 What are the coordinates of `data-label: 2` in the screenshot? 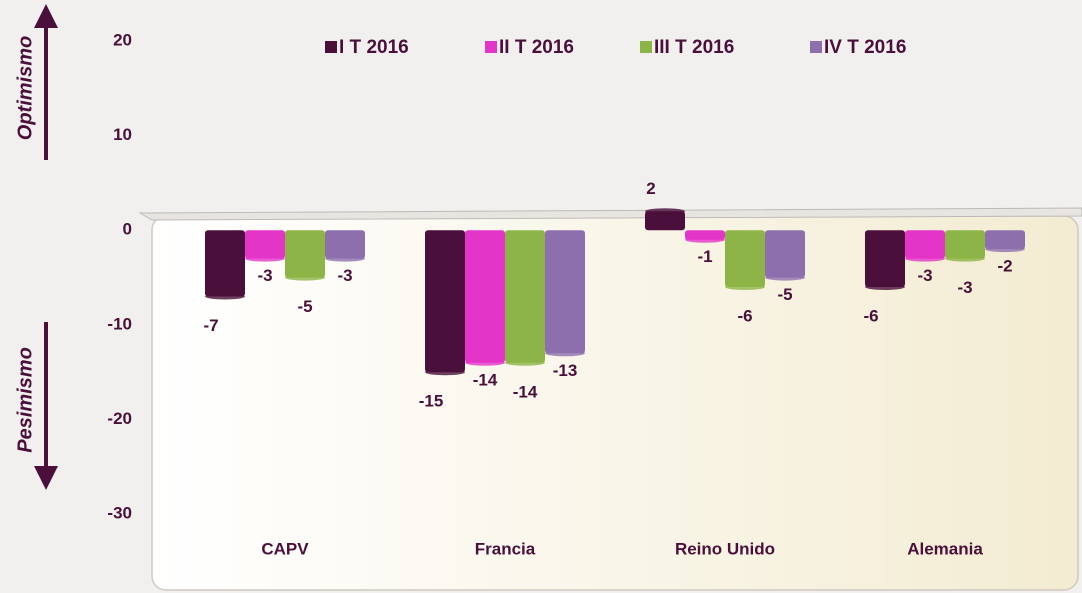 It's located at (650, 188).